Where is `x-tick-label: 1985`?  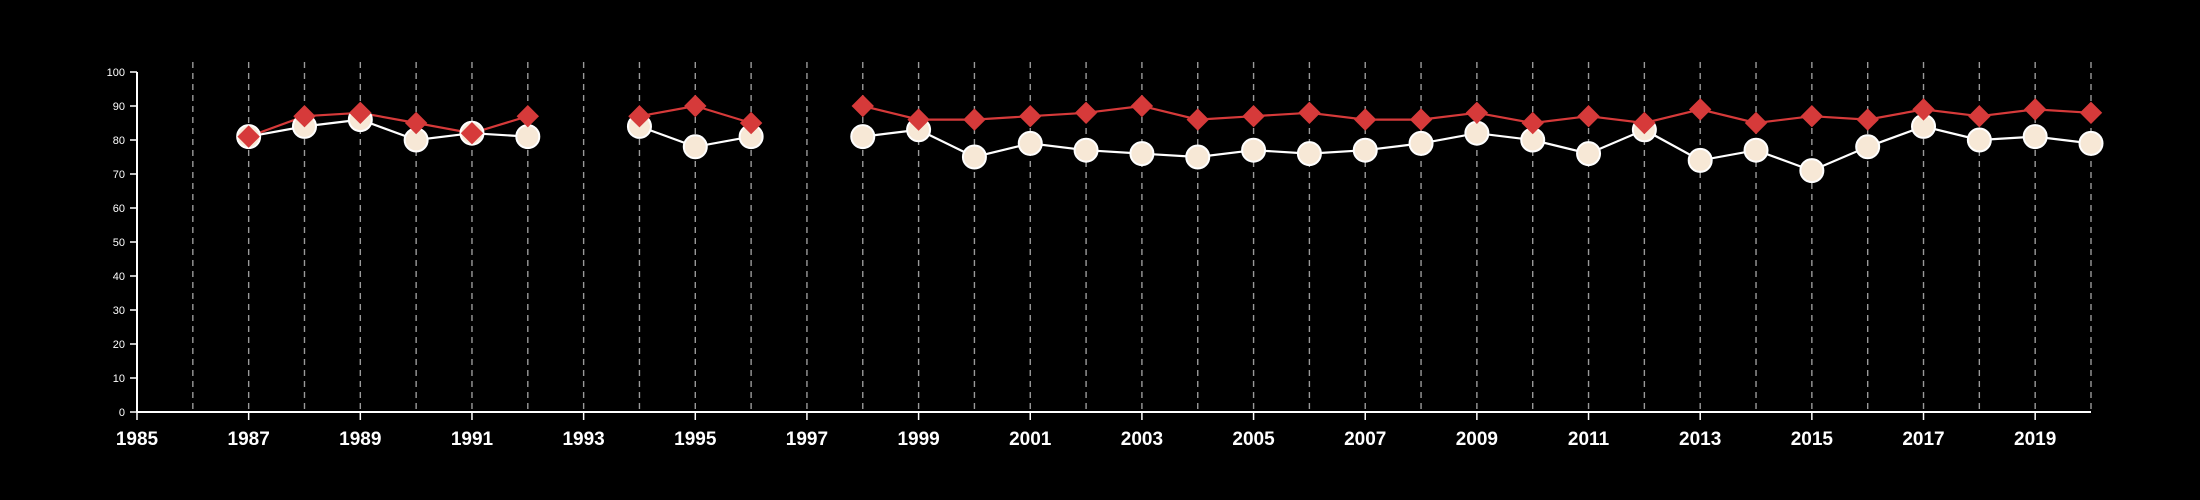 x-tick-label: 1985 is located at coordinates (137, 439).